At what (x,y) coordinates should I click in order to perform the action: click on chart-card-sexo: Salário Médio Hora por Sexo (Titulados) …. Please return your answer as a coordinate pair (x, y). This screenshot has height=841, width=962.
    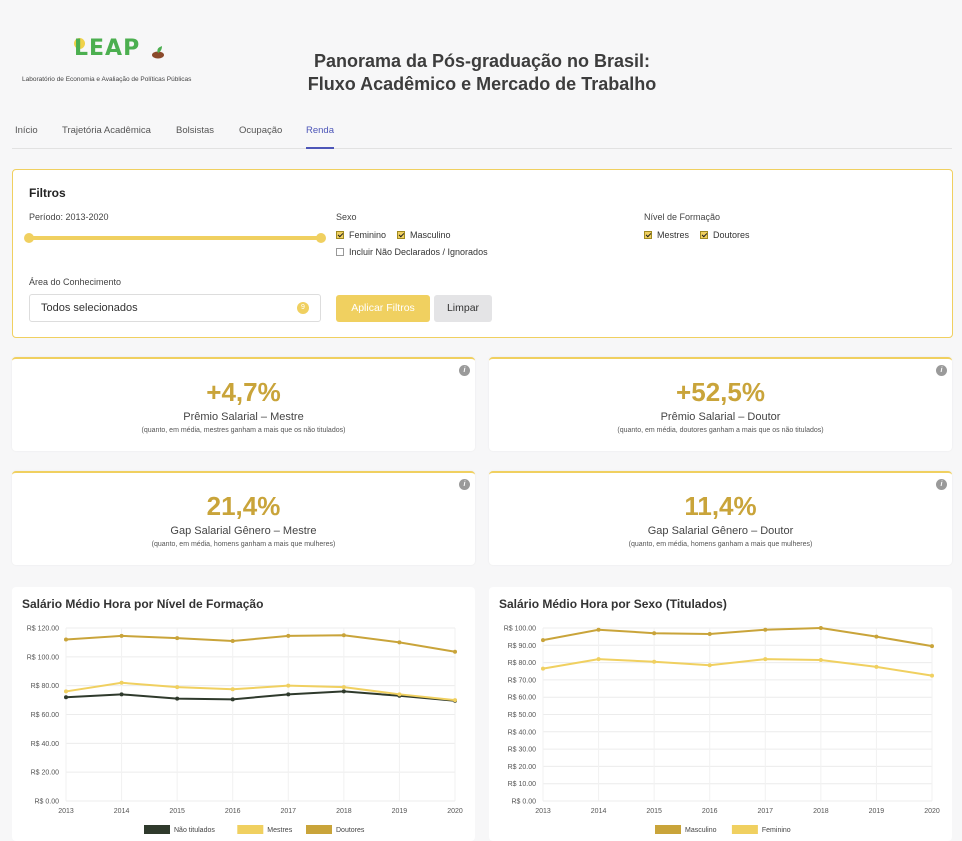
    Looking at the image, I should click on (720, 714).